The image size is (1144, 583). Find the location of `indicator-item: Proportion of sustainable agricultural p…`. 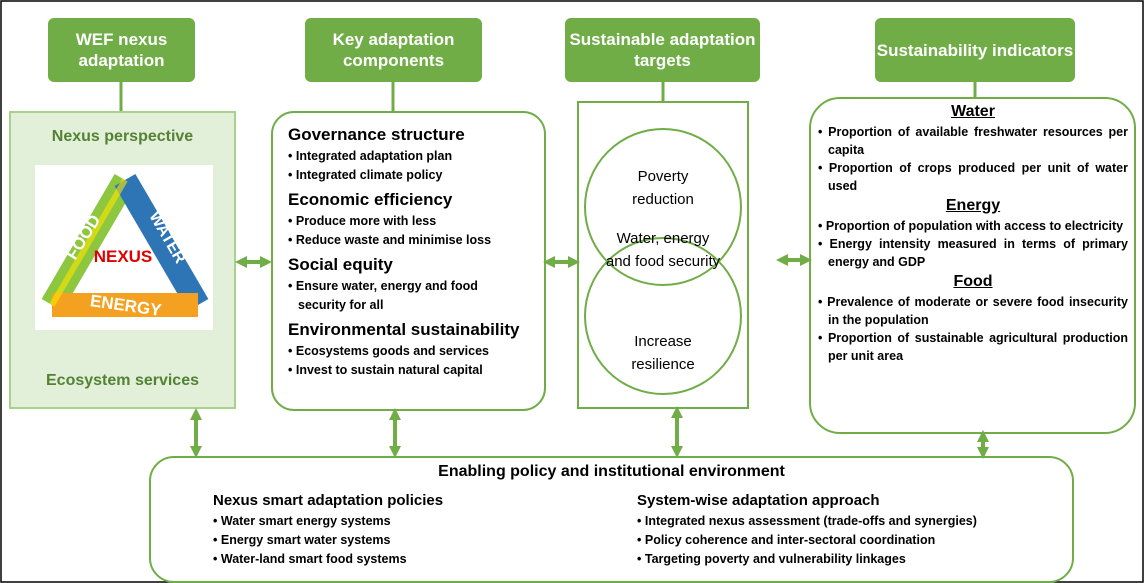

indicator-item: Proportion of sustainable agricultural p… is located at coordinates (973, 347).